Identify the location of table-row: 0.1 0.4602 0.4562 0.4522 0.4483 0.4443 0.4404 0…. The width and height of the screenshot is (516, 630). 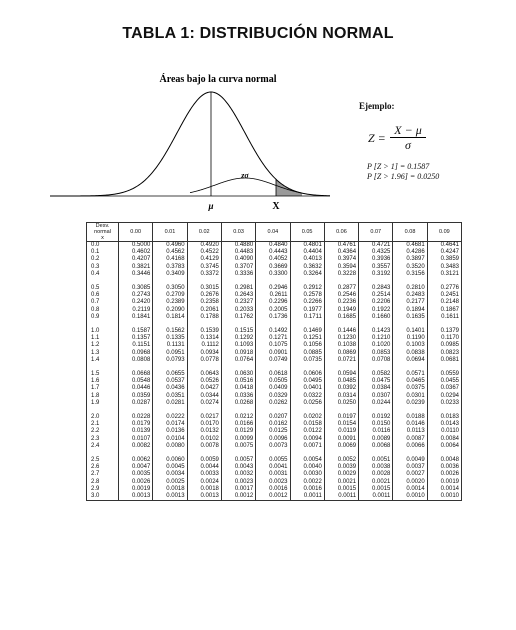
(274, 253).